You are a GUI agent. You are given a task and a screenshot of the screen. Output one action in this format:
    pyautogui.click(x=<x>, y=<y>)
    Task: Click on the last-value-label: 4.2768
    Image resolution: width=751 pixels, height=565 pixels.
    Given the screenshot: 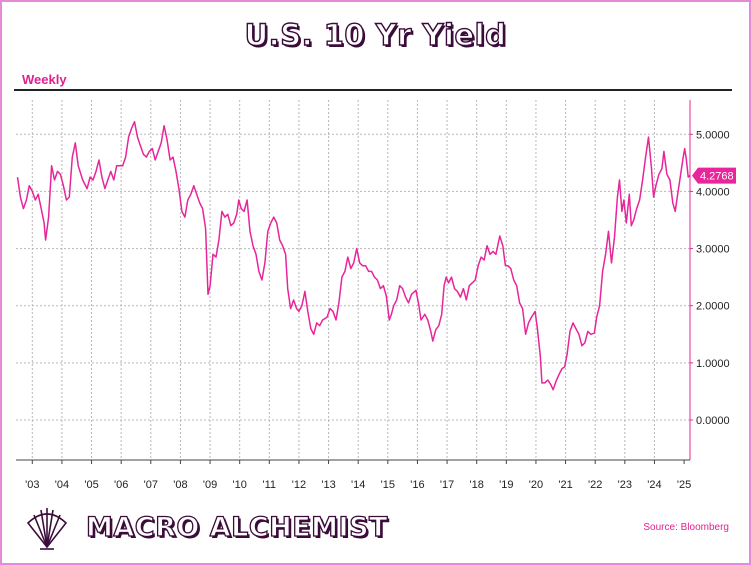 What is the action you would take?
    pyautogui.click(x=717, y=177)
    